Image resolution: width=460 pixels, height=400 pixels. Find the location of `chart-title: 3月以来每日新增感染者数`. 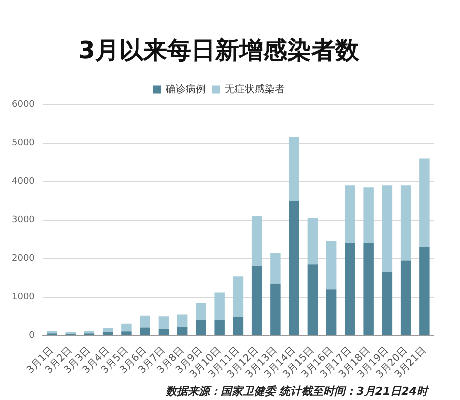

chart-title: 3月以来每日新增感染者数 is located at coordinates (219, 50).